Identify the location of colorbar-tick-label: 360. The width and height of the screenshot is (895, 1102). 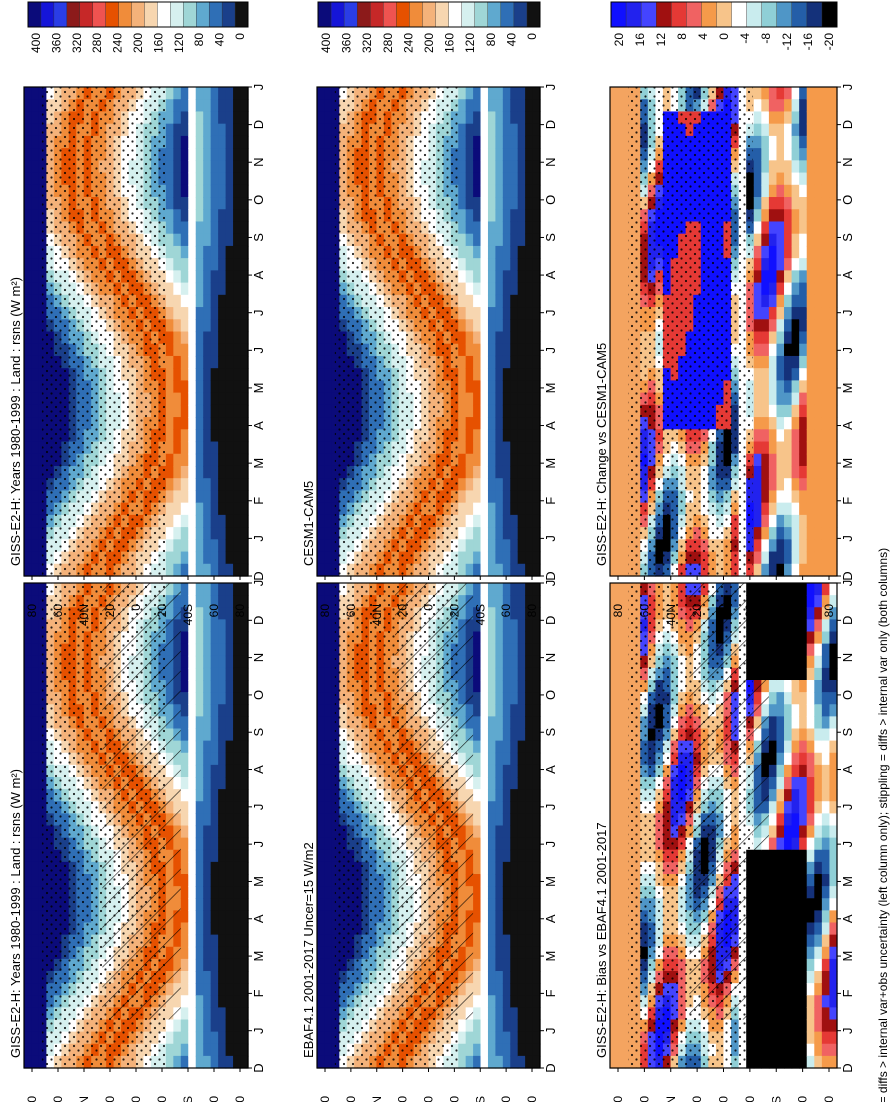
(56, 43).